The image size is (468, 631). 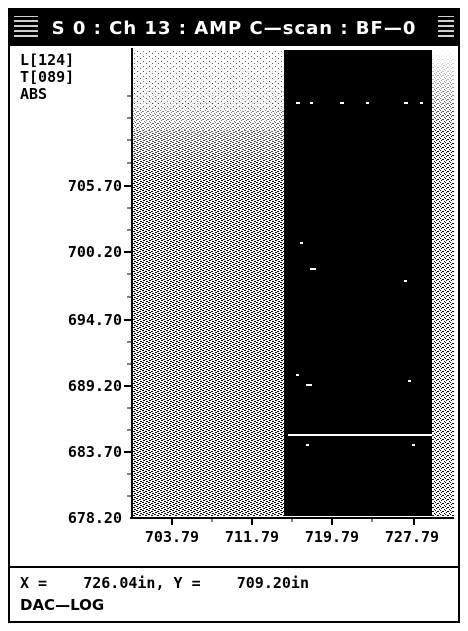 I want to click on y-tick-label: 705.70, so click(x=94, y=186).